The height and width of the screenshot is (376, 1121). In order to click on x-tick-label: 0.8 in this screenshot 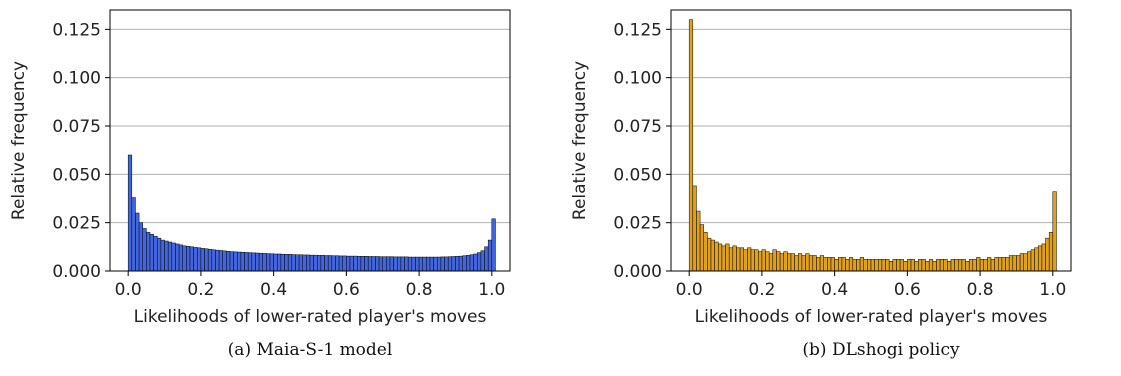, I will do `click(980, 290)`.